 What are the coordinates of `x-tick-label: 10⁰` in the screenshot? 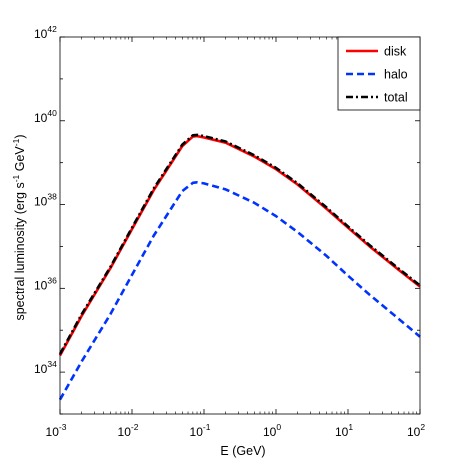 It's located at (272, 430).